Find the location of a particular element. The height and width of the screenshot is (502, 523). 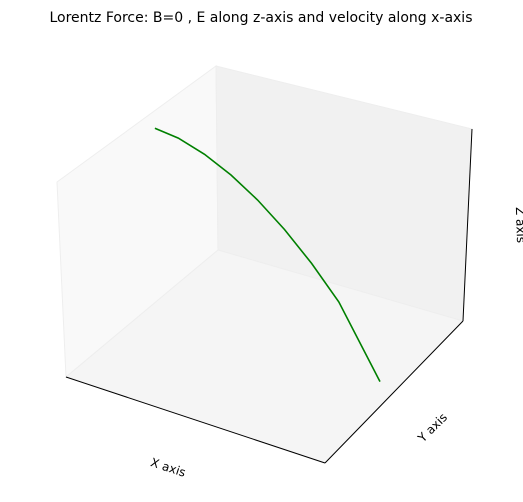

y-axis-line is located at coordinates (394, 392).